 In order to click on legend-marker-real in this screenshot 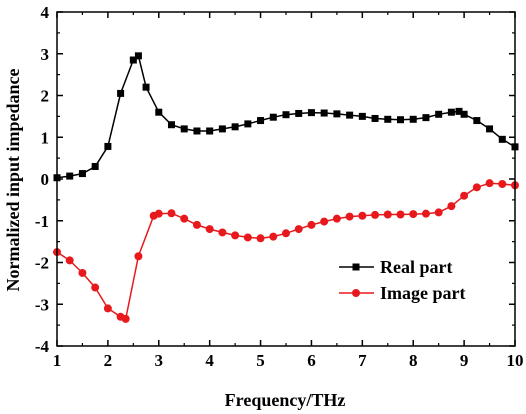, I will do `click(356, 267)`.